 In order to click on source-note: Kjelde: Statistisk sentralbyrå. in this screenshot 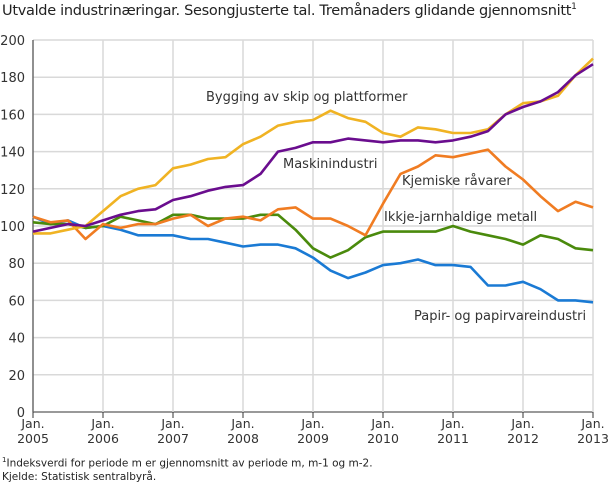, I will do `click(79, 477)`.